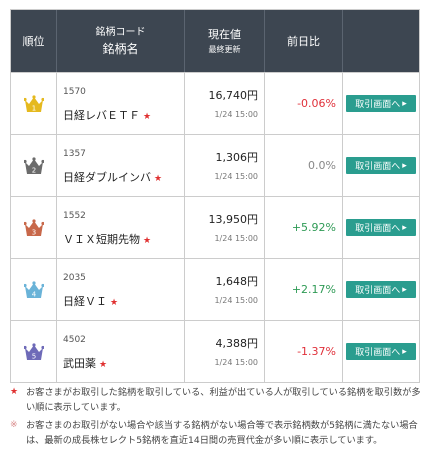  I want to click on change-value: -1.37%, so click(316, 351).